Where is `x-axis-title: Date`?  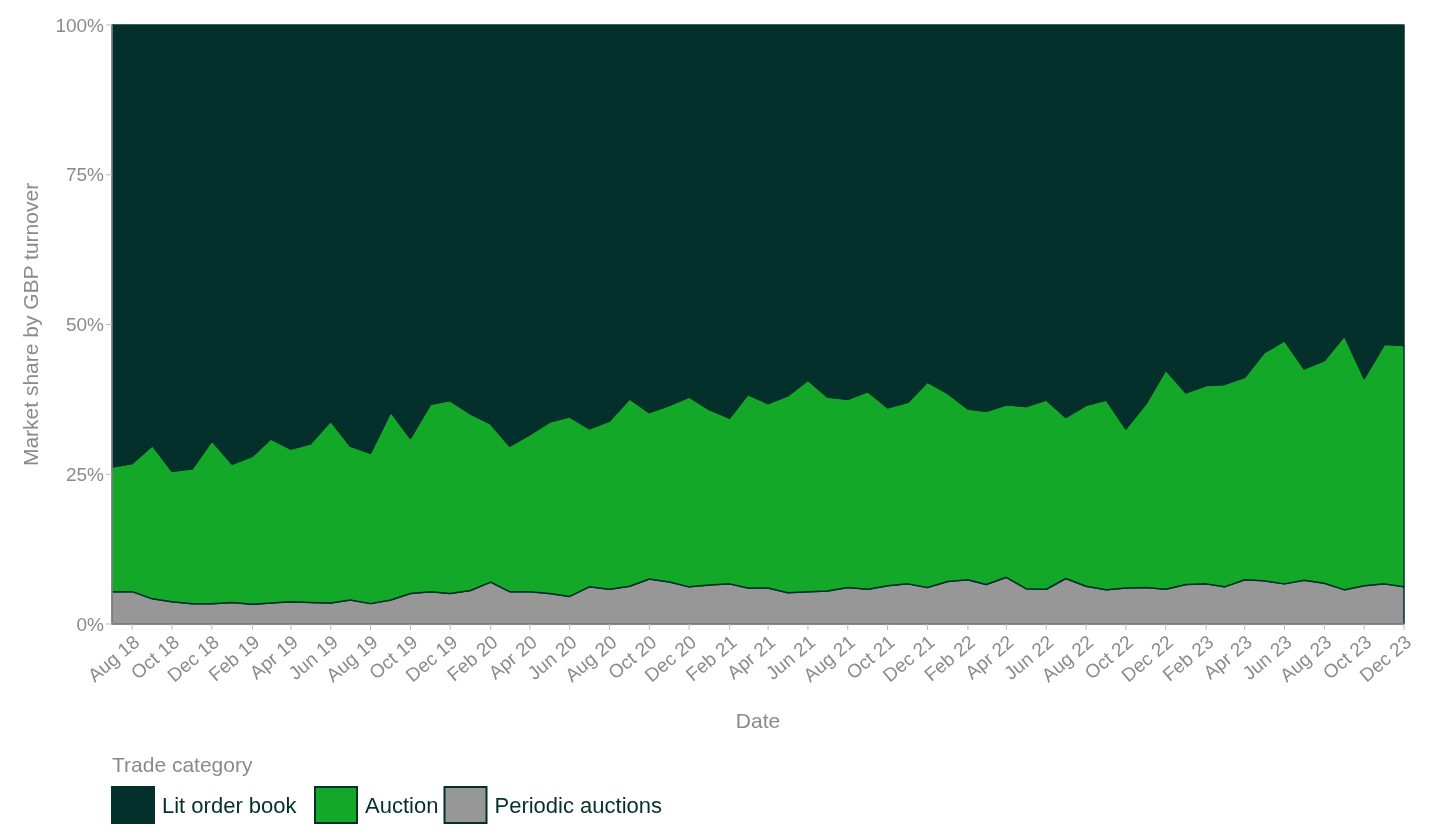 x-axis-title: Date is located at coordinates (758, 720).